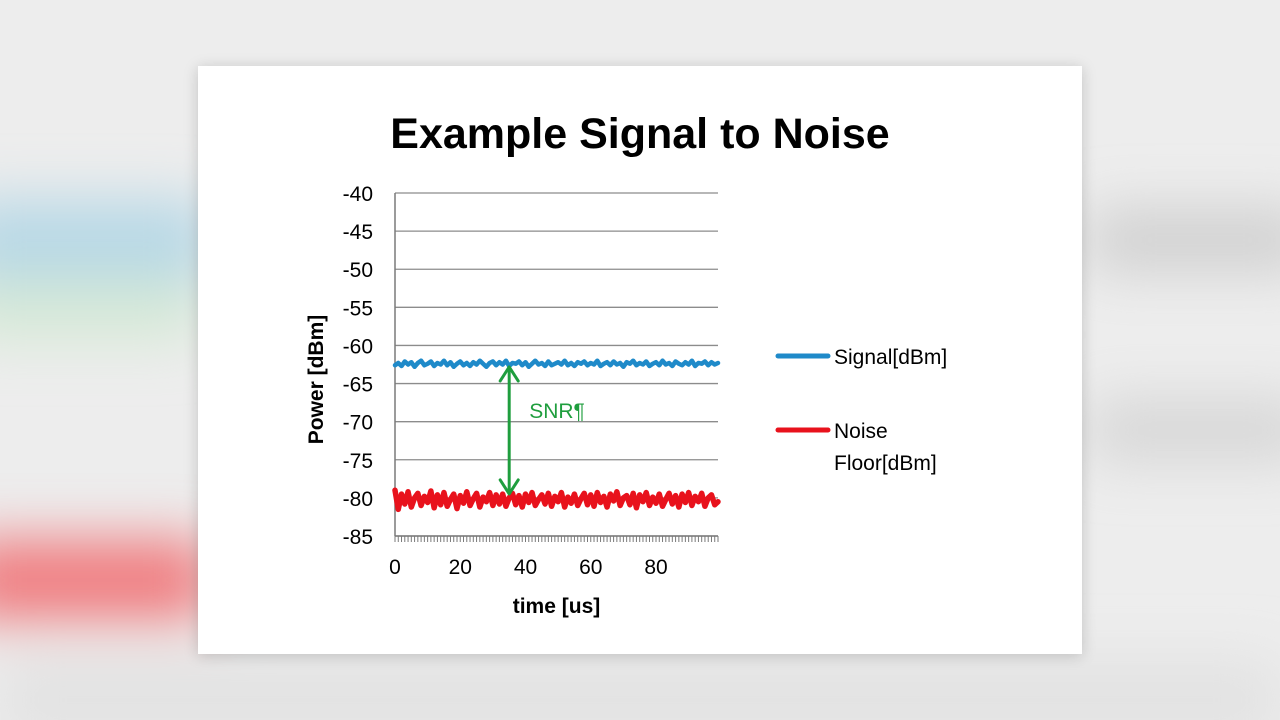  Describe the element at coordinates (358, 270) in the screenshot. I see `y-tick-label: -50` at that location.